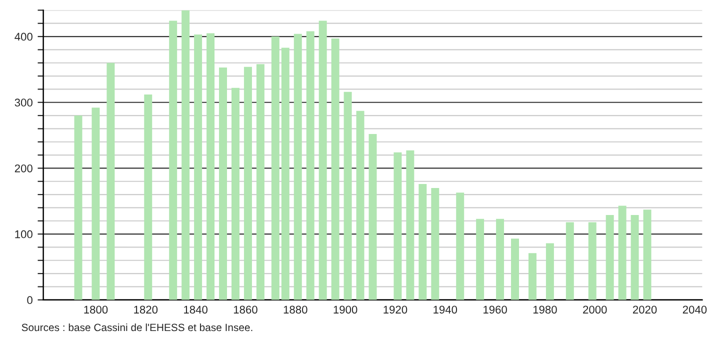 This screenshot has width=710, height=340. I want to click on x-tick-label: 2020, so click(644, 310).